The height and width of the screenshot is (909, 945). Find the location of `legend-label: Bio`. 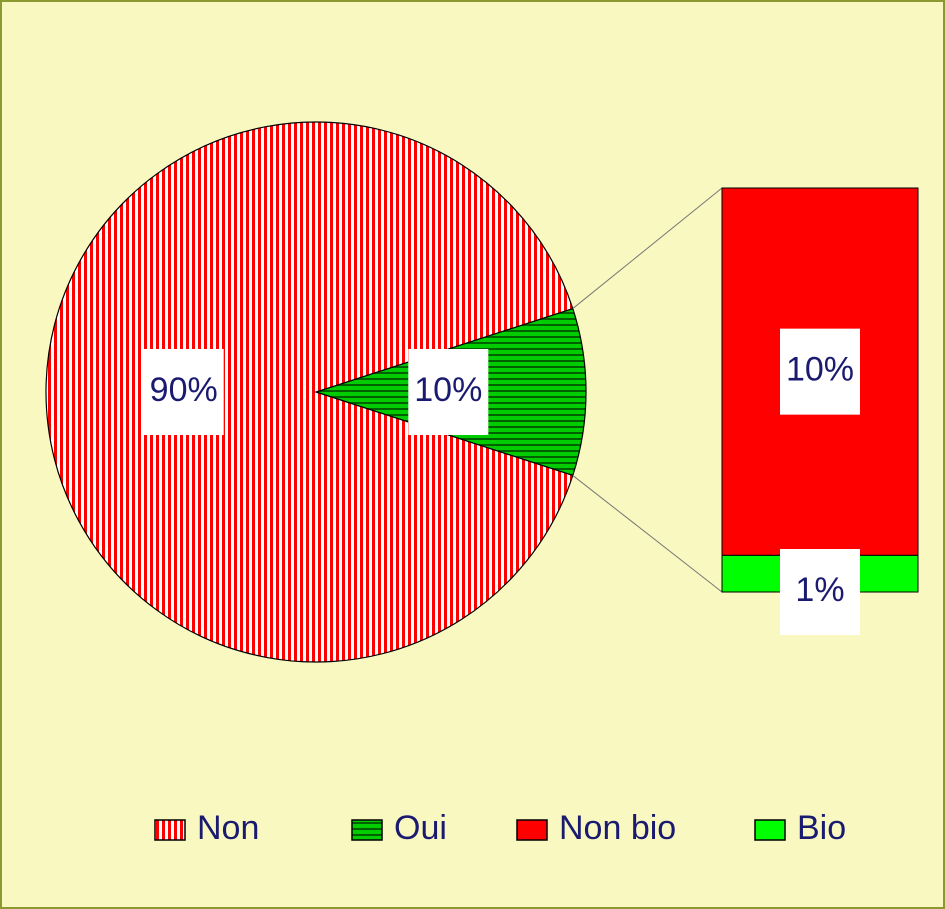

legend-label: Bio is located at coordinates (821, 828).